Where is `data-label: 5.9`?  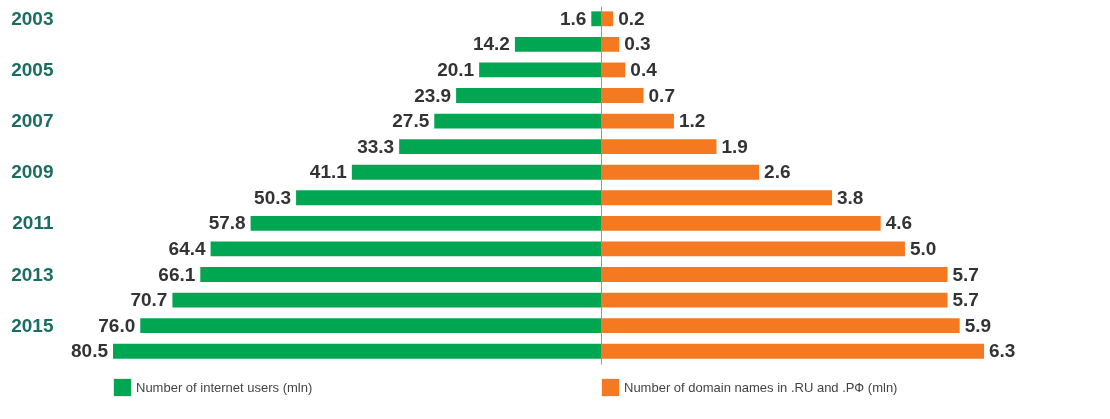 data-label: 5.9 is located at coordinates (978, 325).